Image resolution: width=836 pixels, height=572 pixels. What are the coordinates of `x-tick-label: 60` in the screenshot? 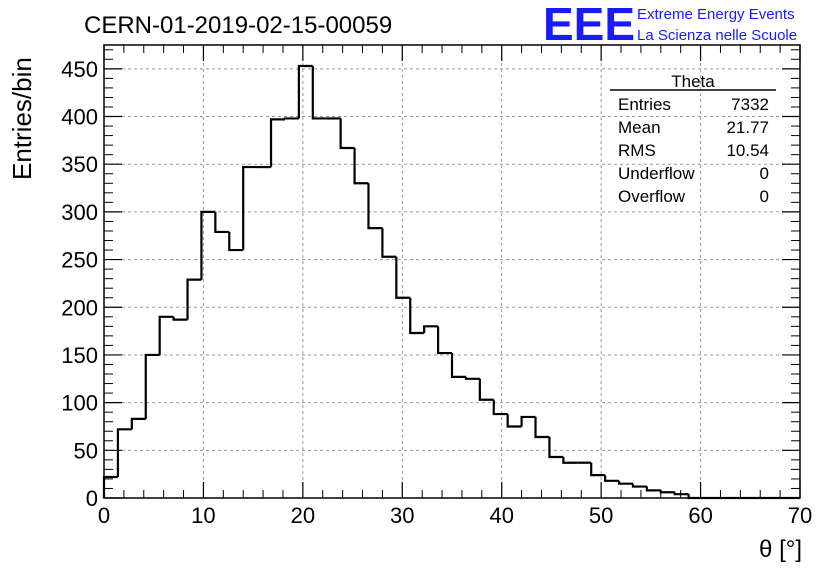 It's located at (700, 515).